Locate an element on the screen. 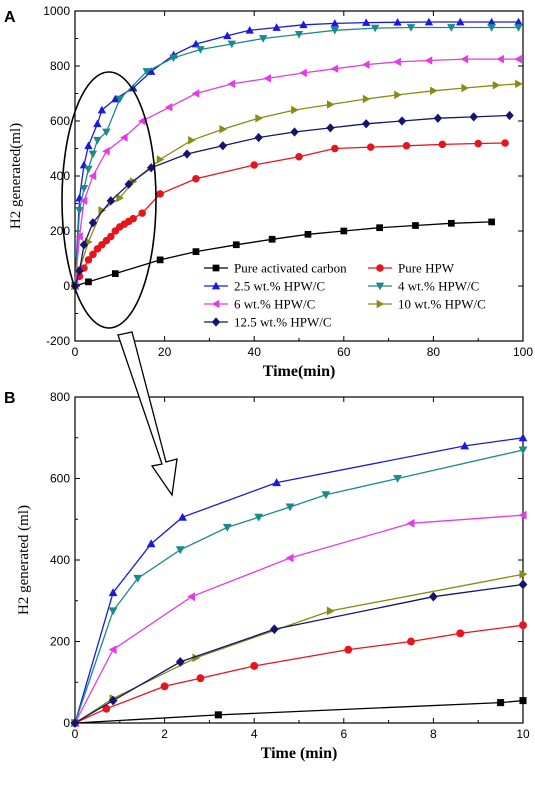 The width and height of the screenshot is (535, 788). x-tick-label: 6 is located at coordinates (343, 734).